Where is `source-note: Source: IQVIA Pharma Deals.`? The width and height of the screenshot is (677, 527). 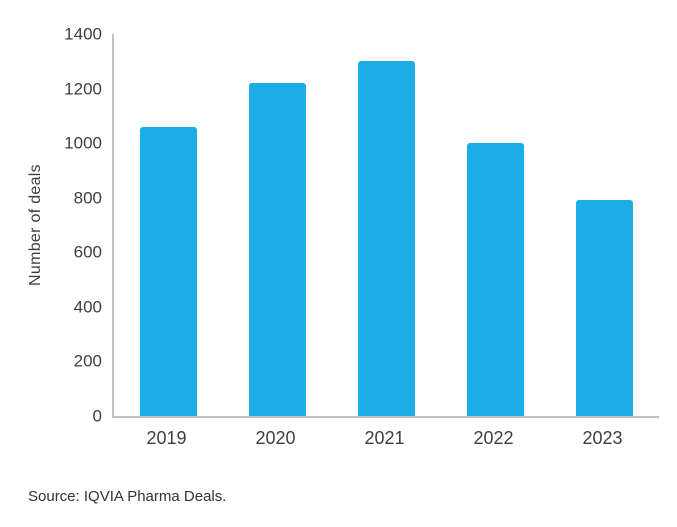
source-note: Source: IQVIA Pharma Deals. is located at coordinates (127, 496).